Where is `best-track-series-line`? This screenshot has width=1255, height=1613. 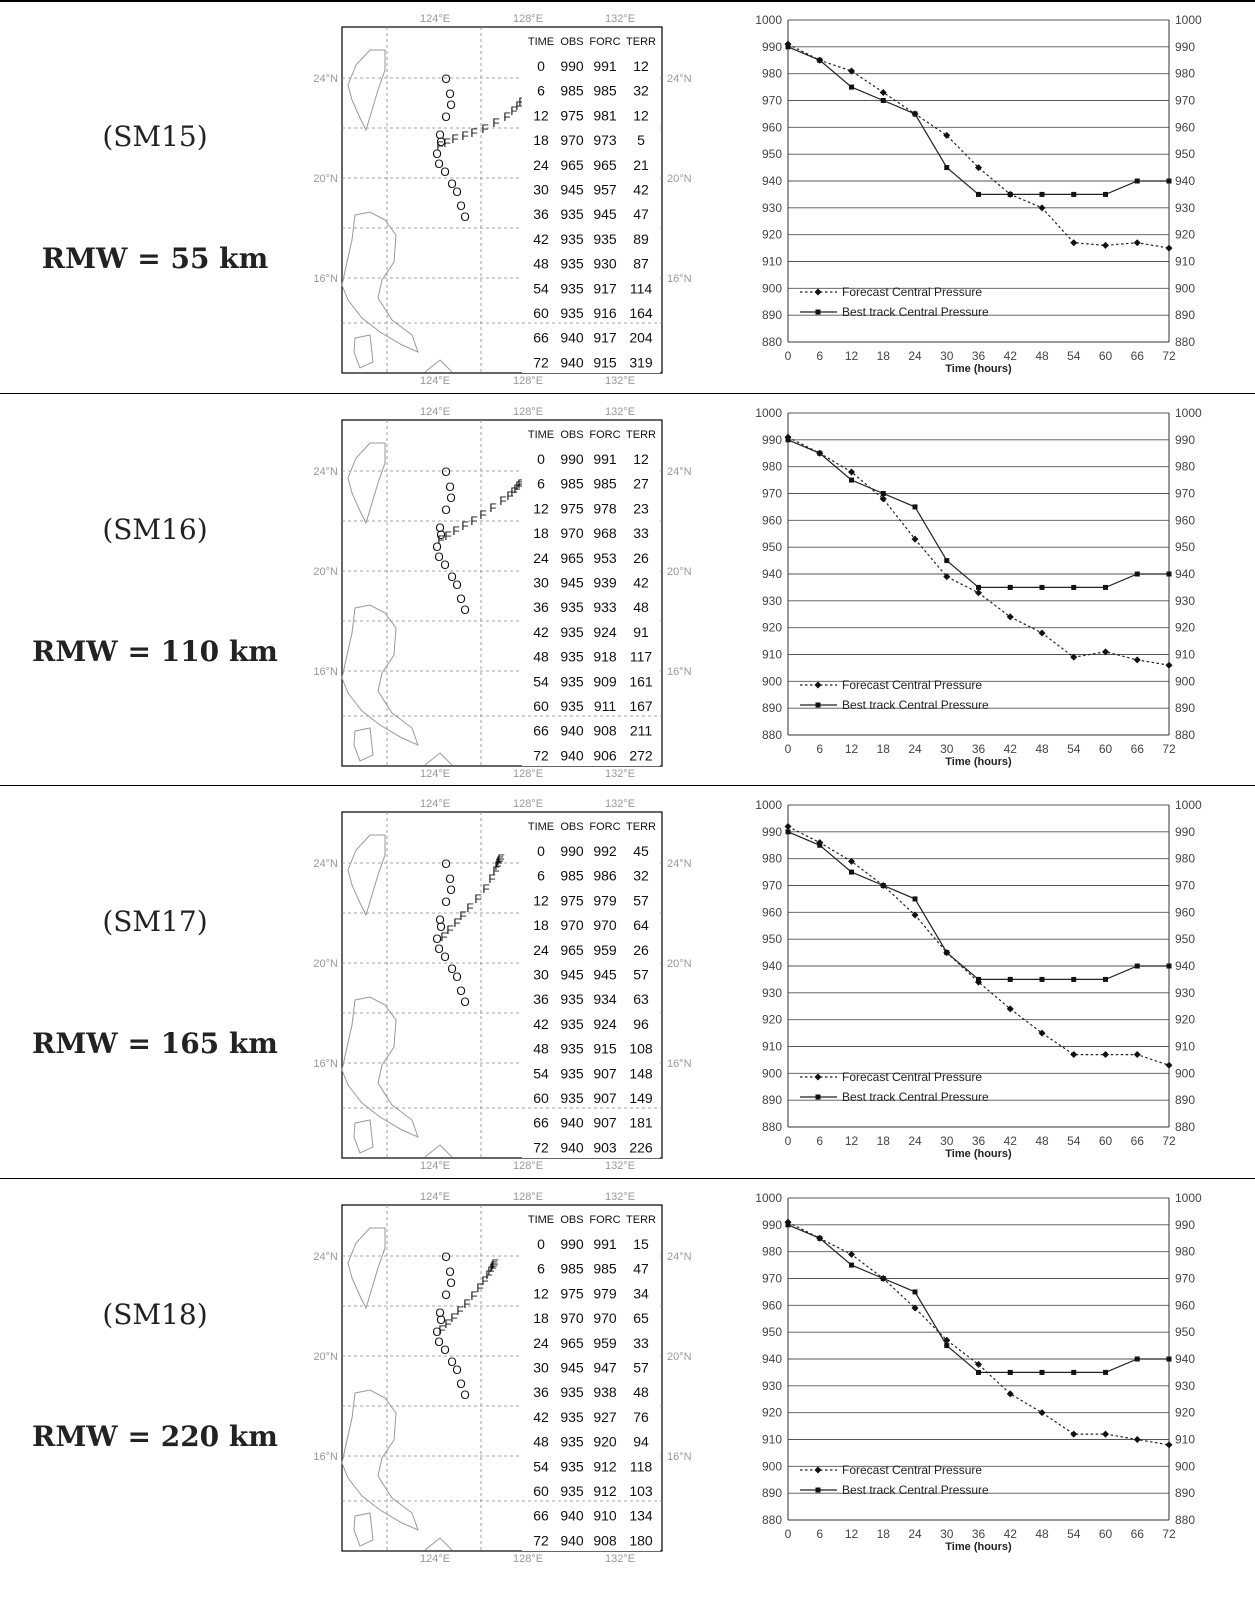 best-track-series-line is located at coordinates (978, 513).